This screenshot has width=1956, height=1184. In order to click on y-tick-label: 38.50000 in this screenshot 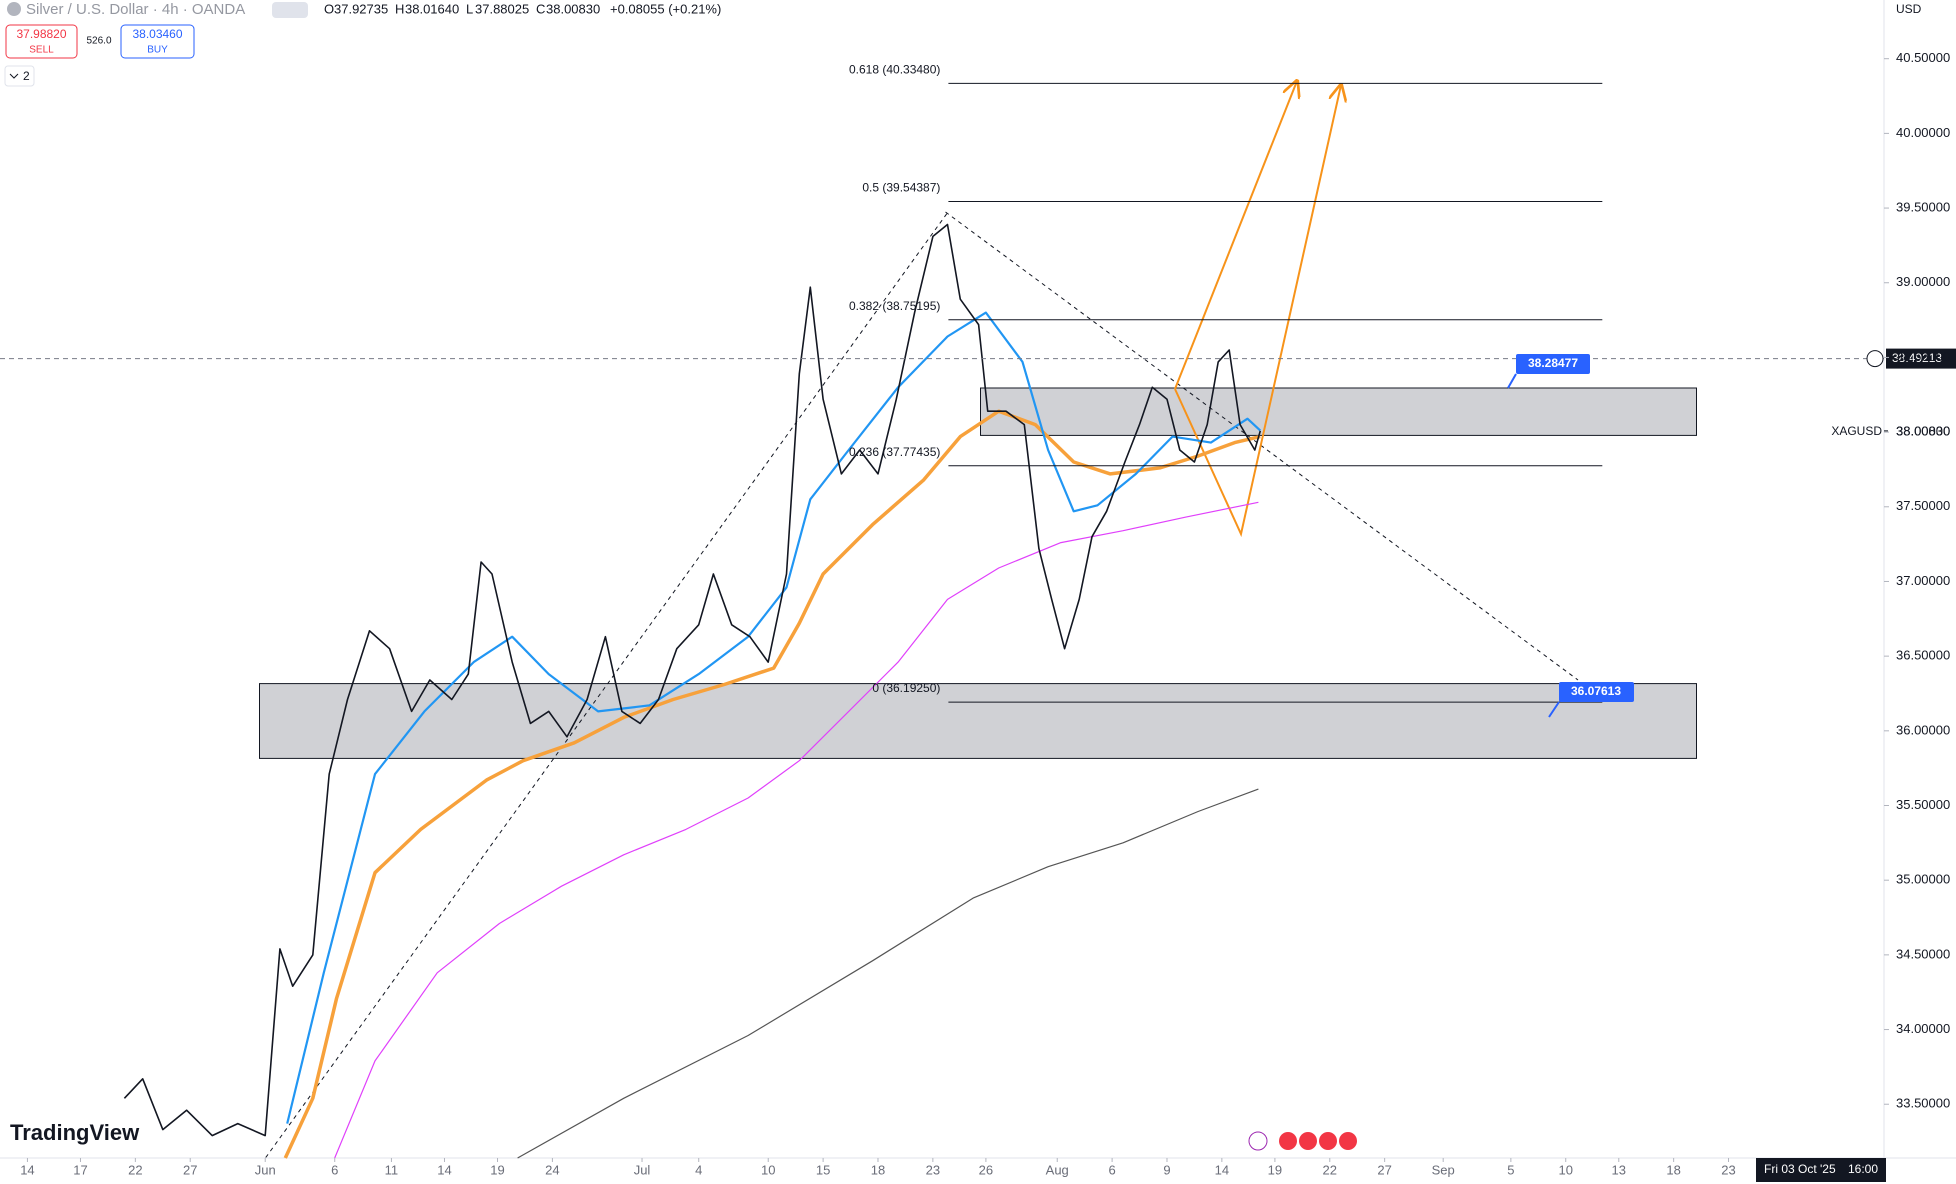, I will do `click(1923, 356)`.